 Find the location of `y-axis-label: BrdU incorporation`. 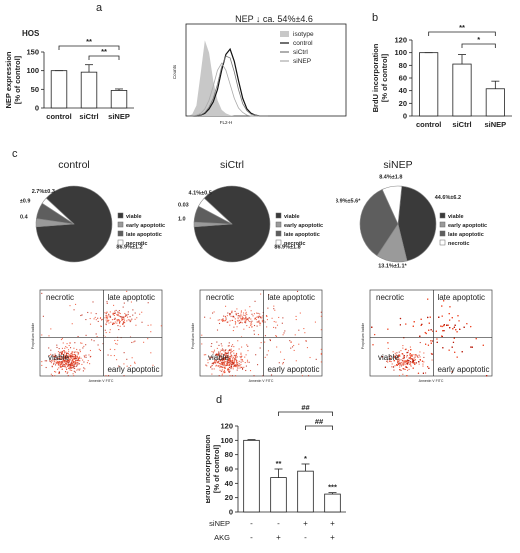

y-axis-label: BrdU incorporation is located at coordinates (375, 77).